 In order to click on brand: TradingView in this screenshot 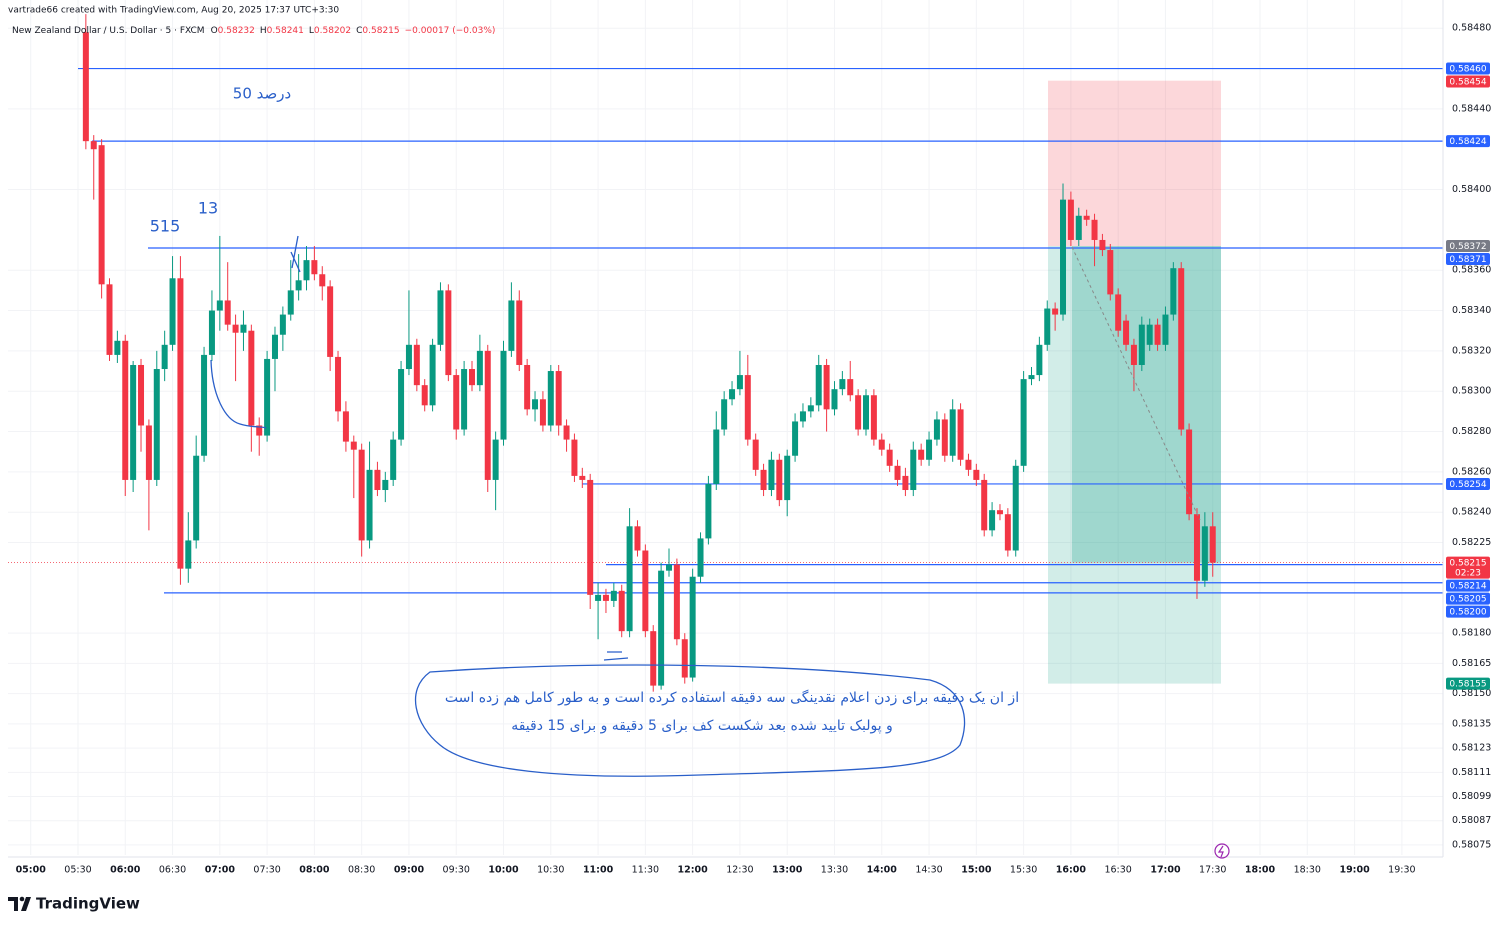, I will do `click(88, 904)`.